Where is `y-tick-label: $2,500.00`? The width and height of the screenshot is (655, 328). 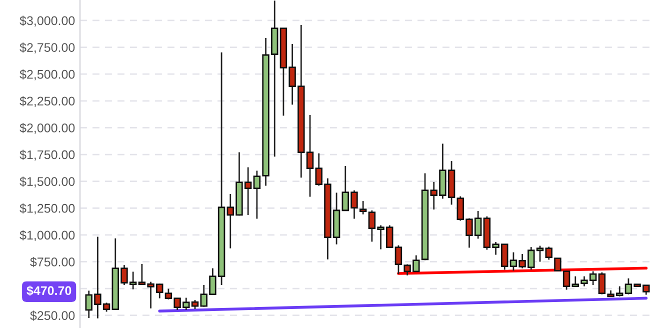 y-tick-label: $2,500.00 is located at coordinates (47, 74).